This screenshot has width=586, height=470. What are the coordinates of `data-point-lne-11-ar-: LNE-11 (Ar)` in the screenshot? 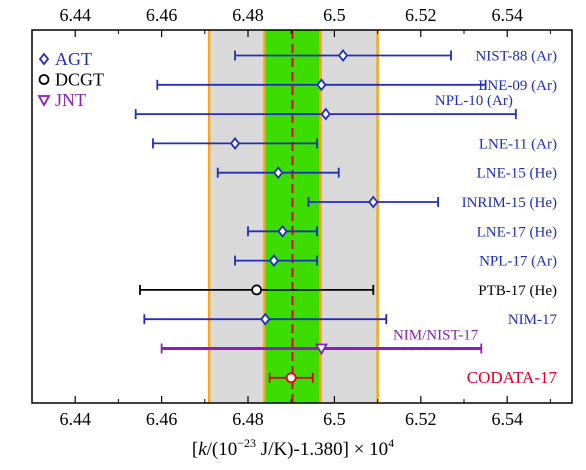 It's located at (354, 144).